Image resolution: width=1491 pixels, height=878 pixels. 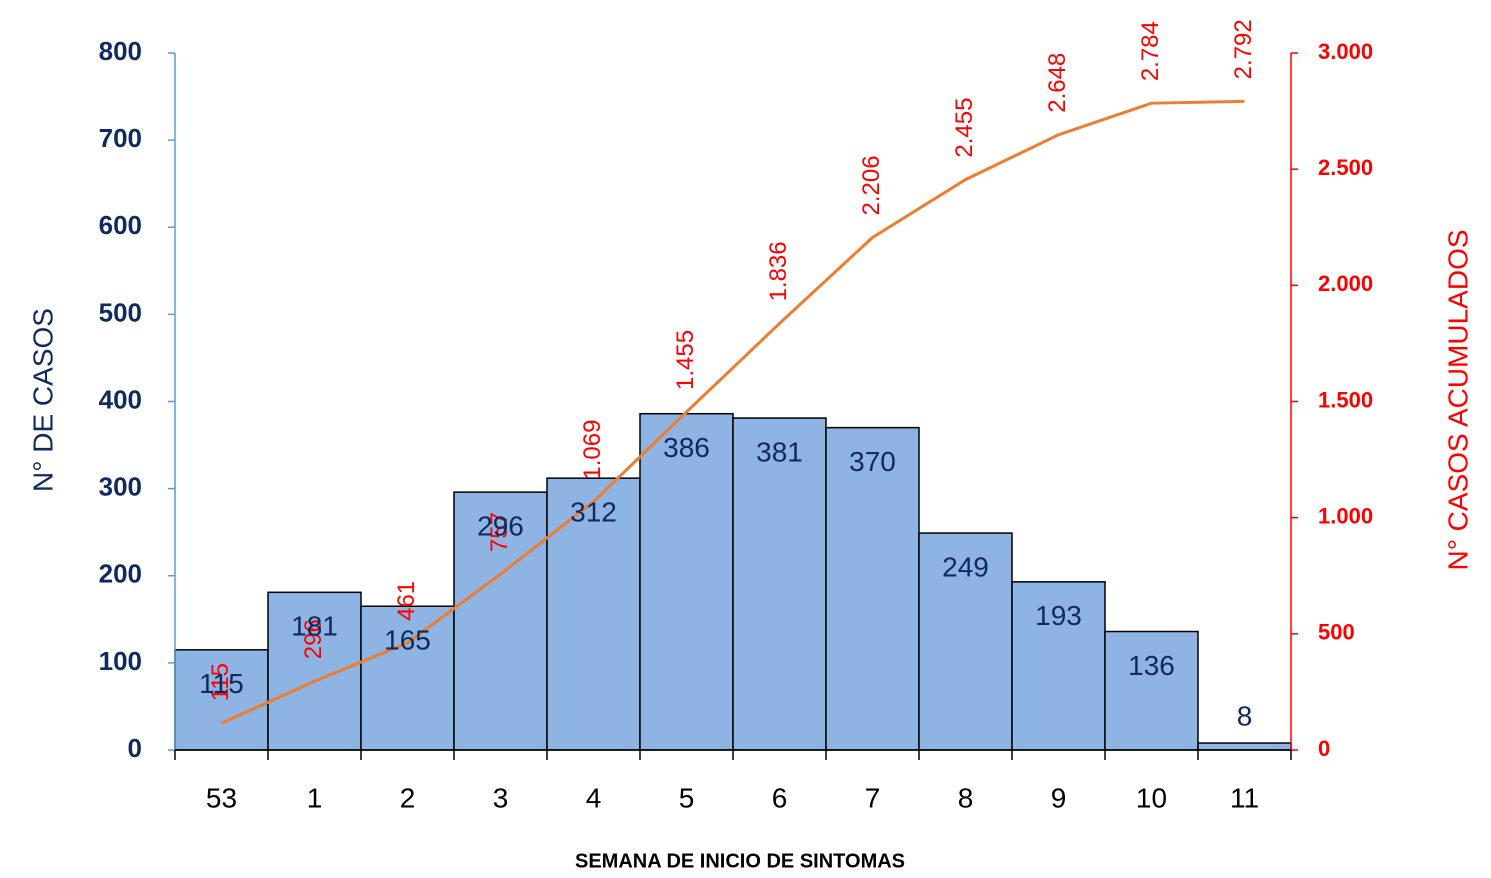 I want to click on x-tick-label: 7, so click(x=873, y=797).